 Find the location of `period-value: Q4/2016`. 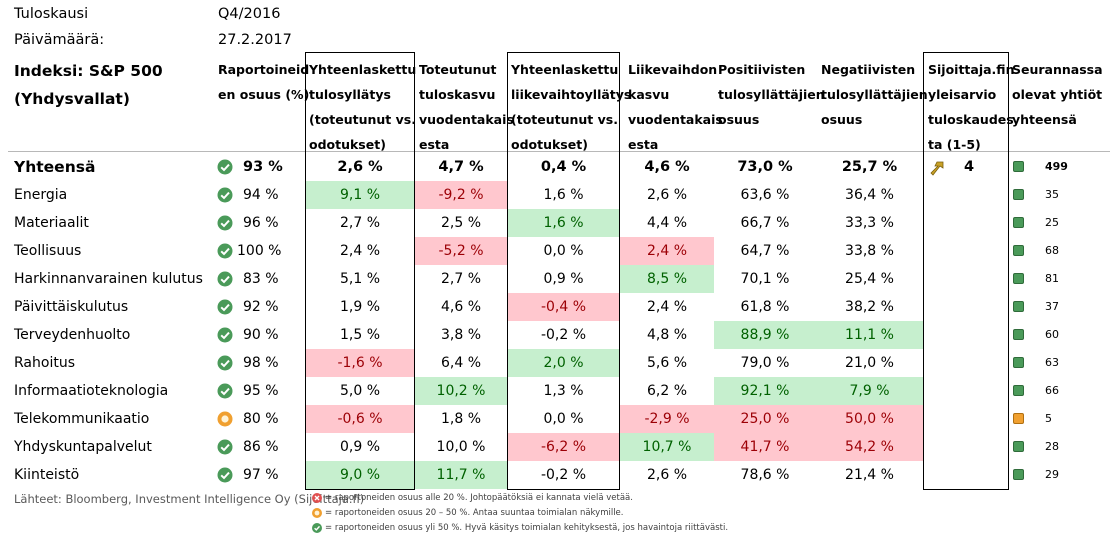

period-value: Q4/2016 is located at coordinates (249, 14).